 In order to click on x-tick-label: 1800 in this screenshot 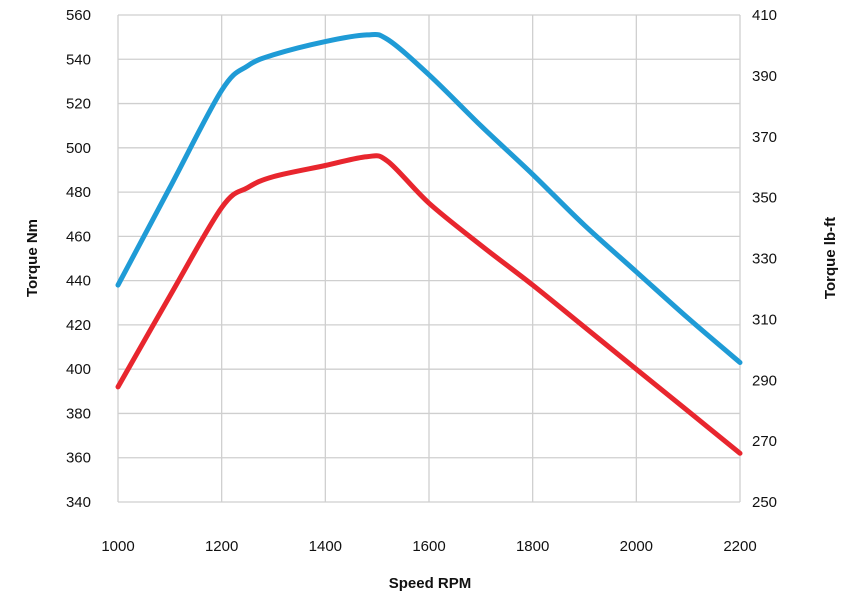, I will do `click(532, 546)`.